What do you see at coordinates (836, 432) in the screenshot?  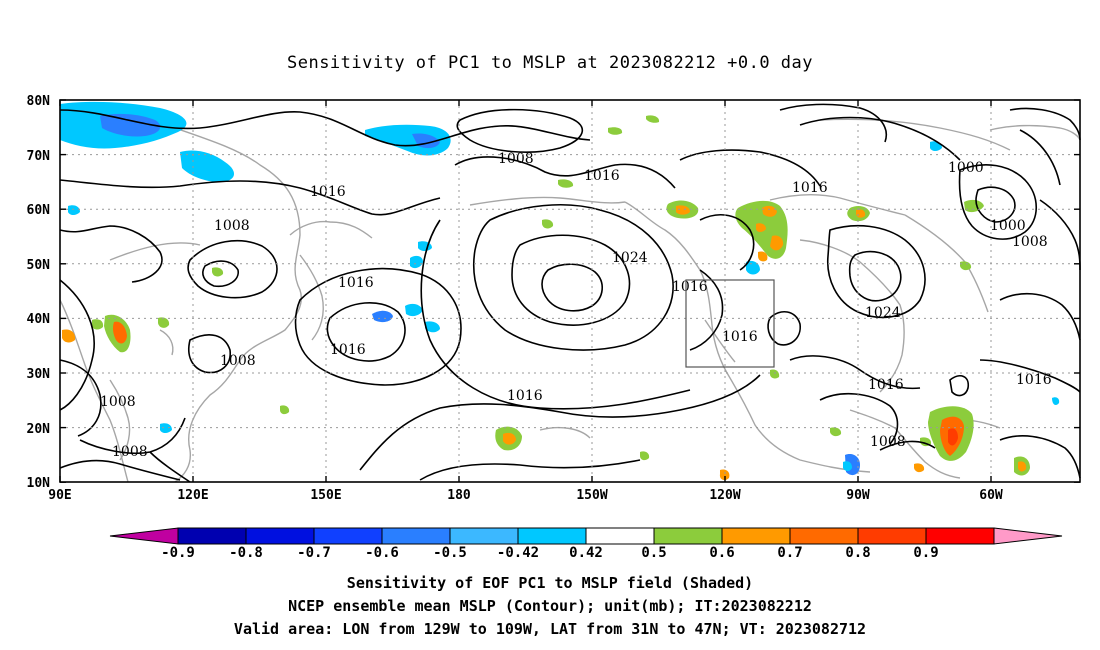 I see `shade-positive-gulf2` at bounding box center [836, 432].